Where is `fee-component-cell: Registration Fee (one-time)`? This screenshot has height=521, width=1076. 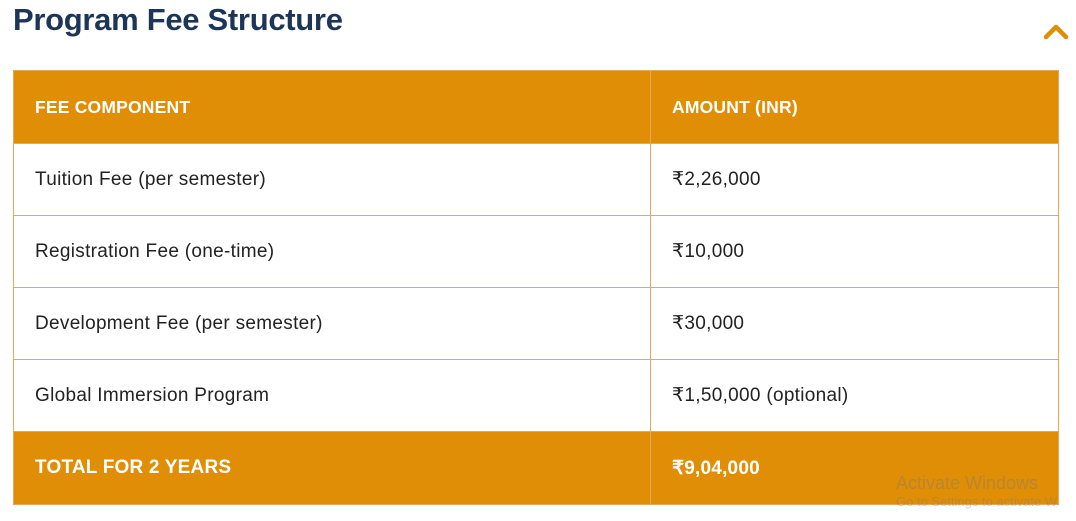 fee-component-cell: Registration Fee (one-time) is located at coordinates (332, 251).